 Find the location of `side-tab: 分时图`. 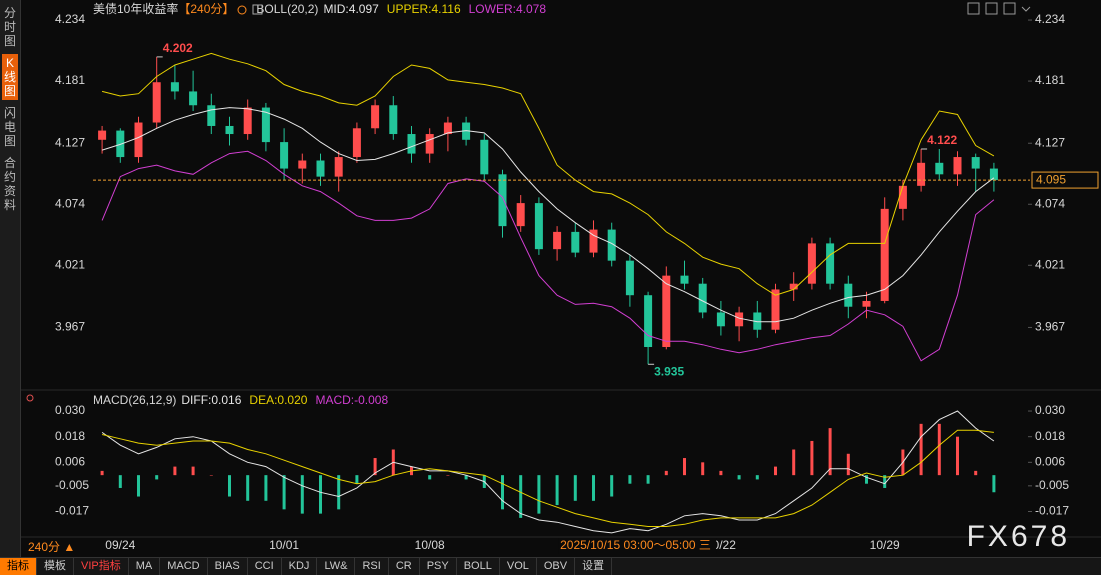

side-tab: 分时图 is located at coordinates (10, 27).